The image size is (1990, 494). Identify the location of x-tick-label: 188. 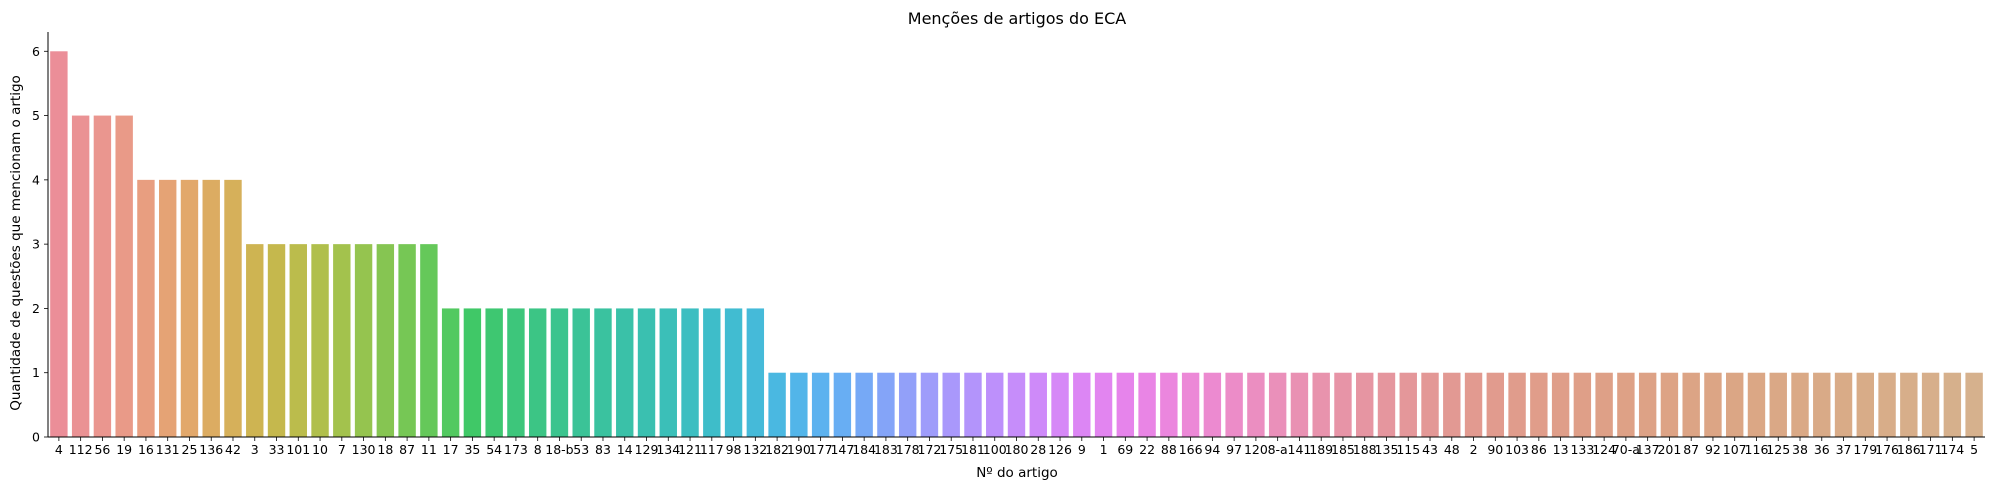
(1365, 449).